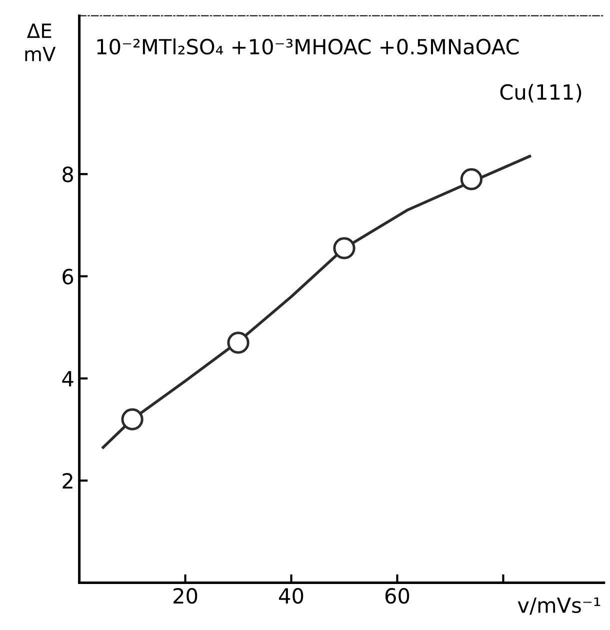 This screenshot has height=630, width=610. I want to click on text: 10⁻²MTl₂SO₄ +10⁻³MHOAC +0.5MNaOAC, so click(308, 46).